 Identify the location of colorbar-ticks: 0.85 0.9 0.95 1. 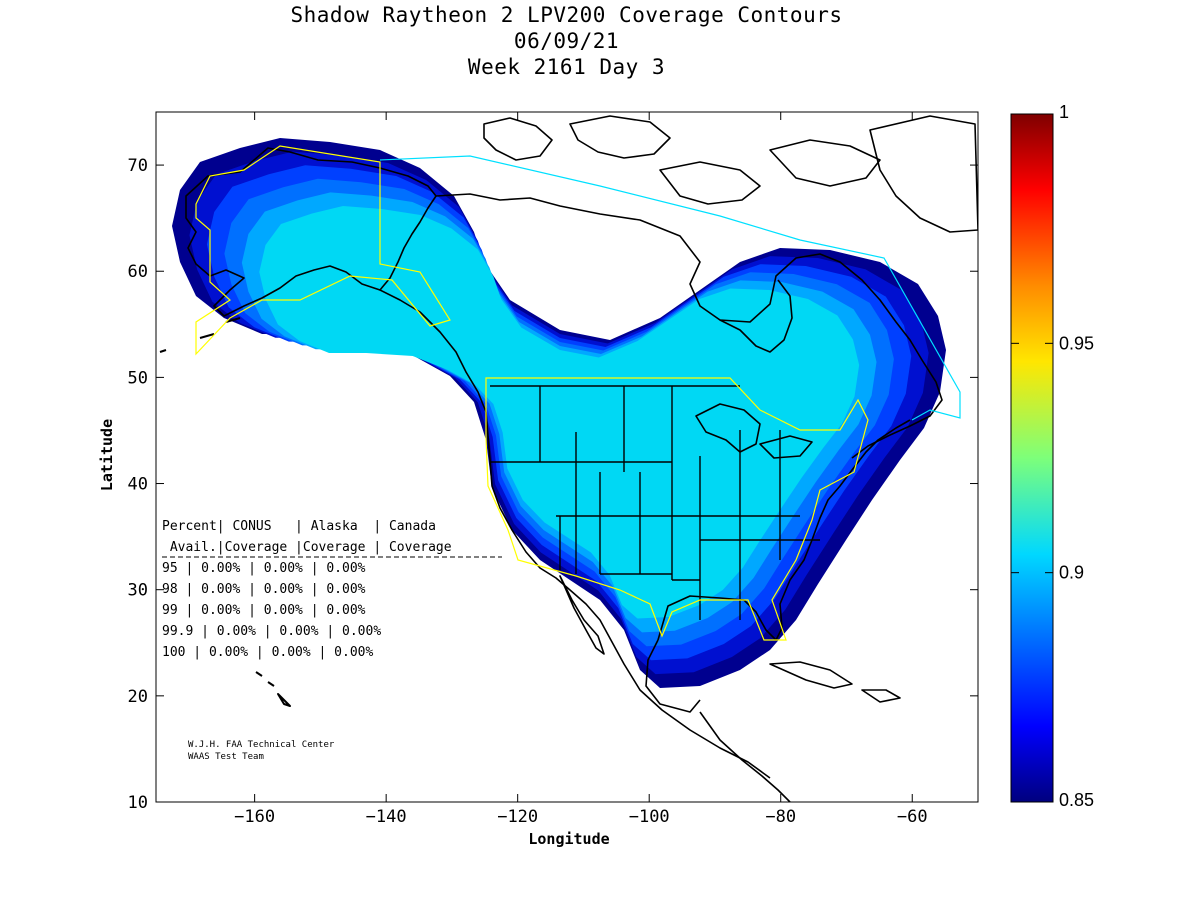
(1052, 456).